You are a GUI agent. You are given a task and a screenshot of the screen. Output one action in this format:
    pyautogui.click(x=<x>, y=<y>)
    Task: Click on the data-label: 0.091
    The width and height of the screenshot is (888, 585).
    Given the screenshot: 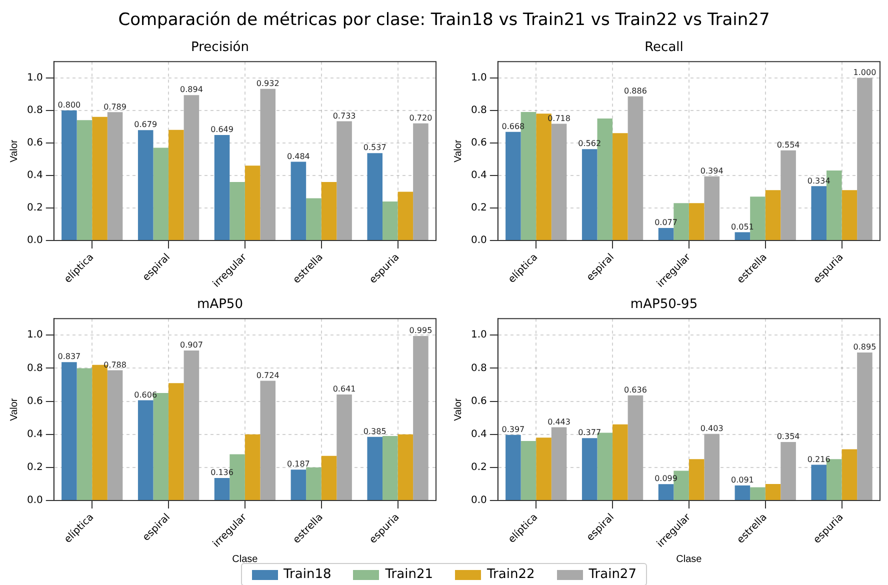 What is the action you would take?
    pyautogui.click(x=742, y=480)
    